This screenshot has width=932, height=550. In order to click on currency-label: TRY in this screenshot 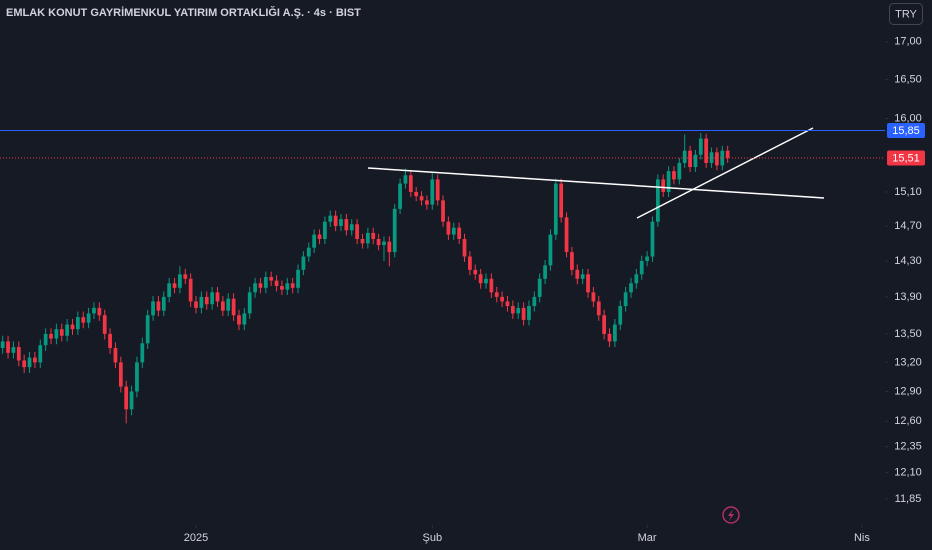, I will do `click(906, 14)`.